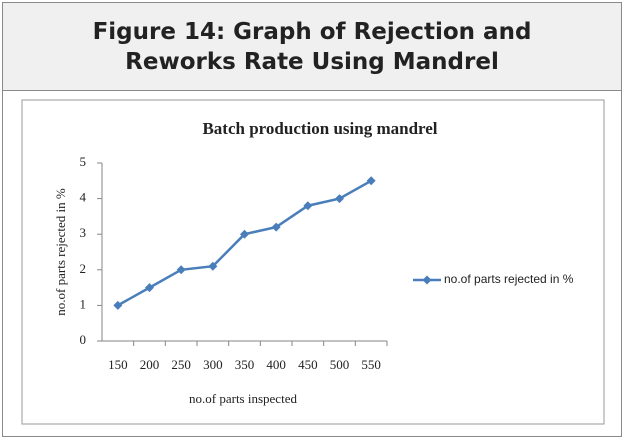 This screenshot has width=626, height=441. What do you see at coordinates (245, 364) in the screenshot?
I see `x-tick-label: 350` at bounding box center [245, 364].